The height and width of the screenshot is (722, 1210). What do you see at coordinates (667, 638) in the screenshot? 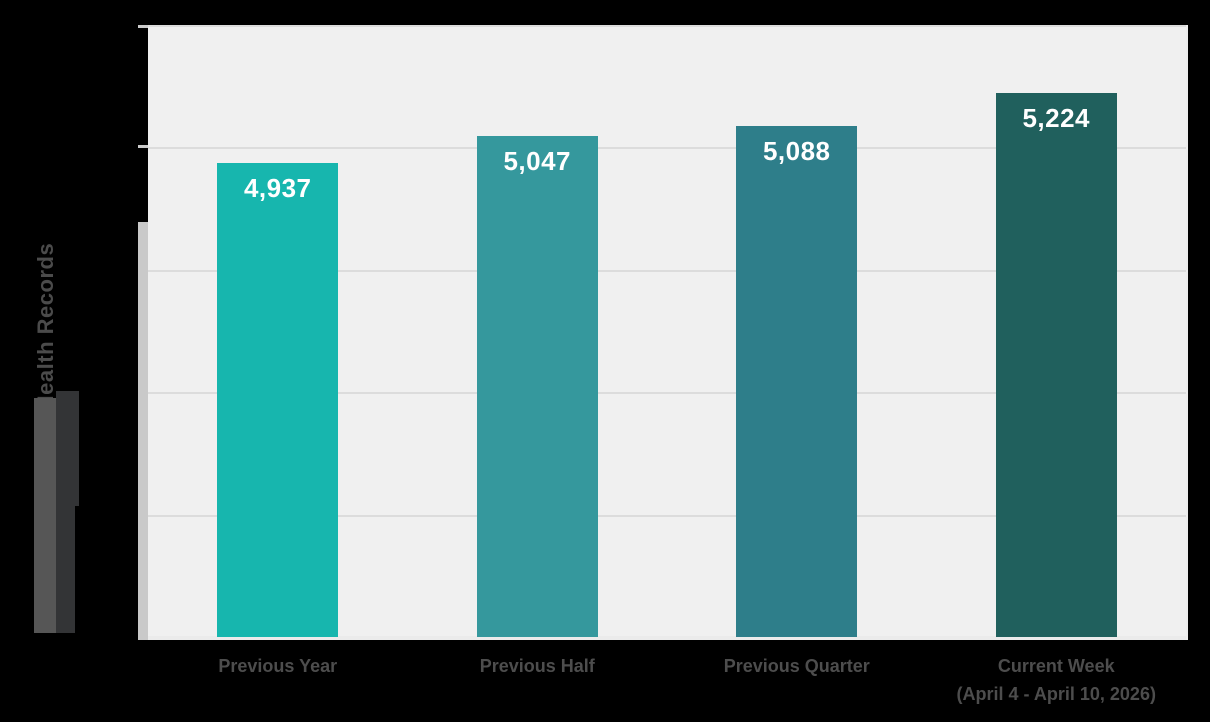
I see `x-axis-baseline` at bounding box center [667, 638].